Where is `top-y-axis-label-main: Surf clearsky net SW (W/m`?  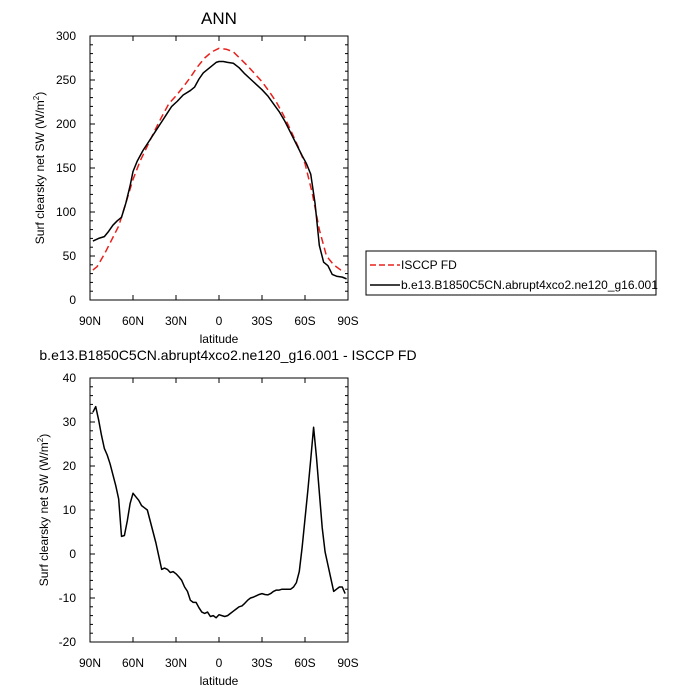
top-y-axis-label-main: Surf clearsky net SW (W/m is located at coordinates (40, 172).